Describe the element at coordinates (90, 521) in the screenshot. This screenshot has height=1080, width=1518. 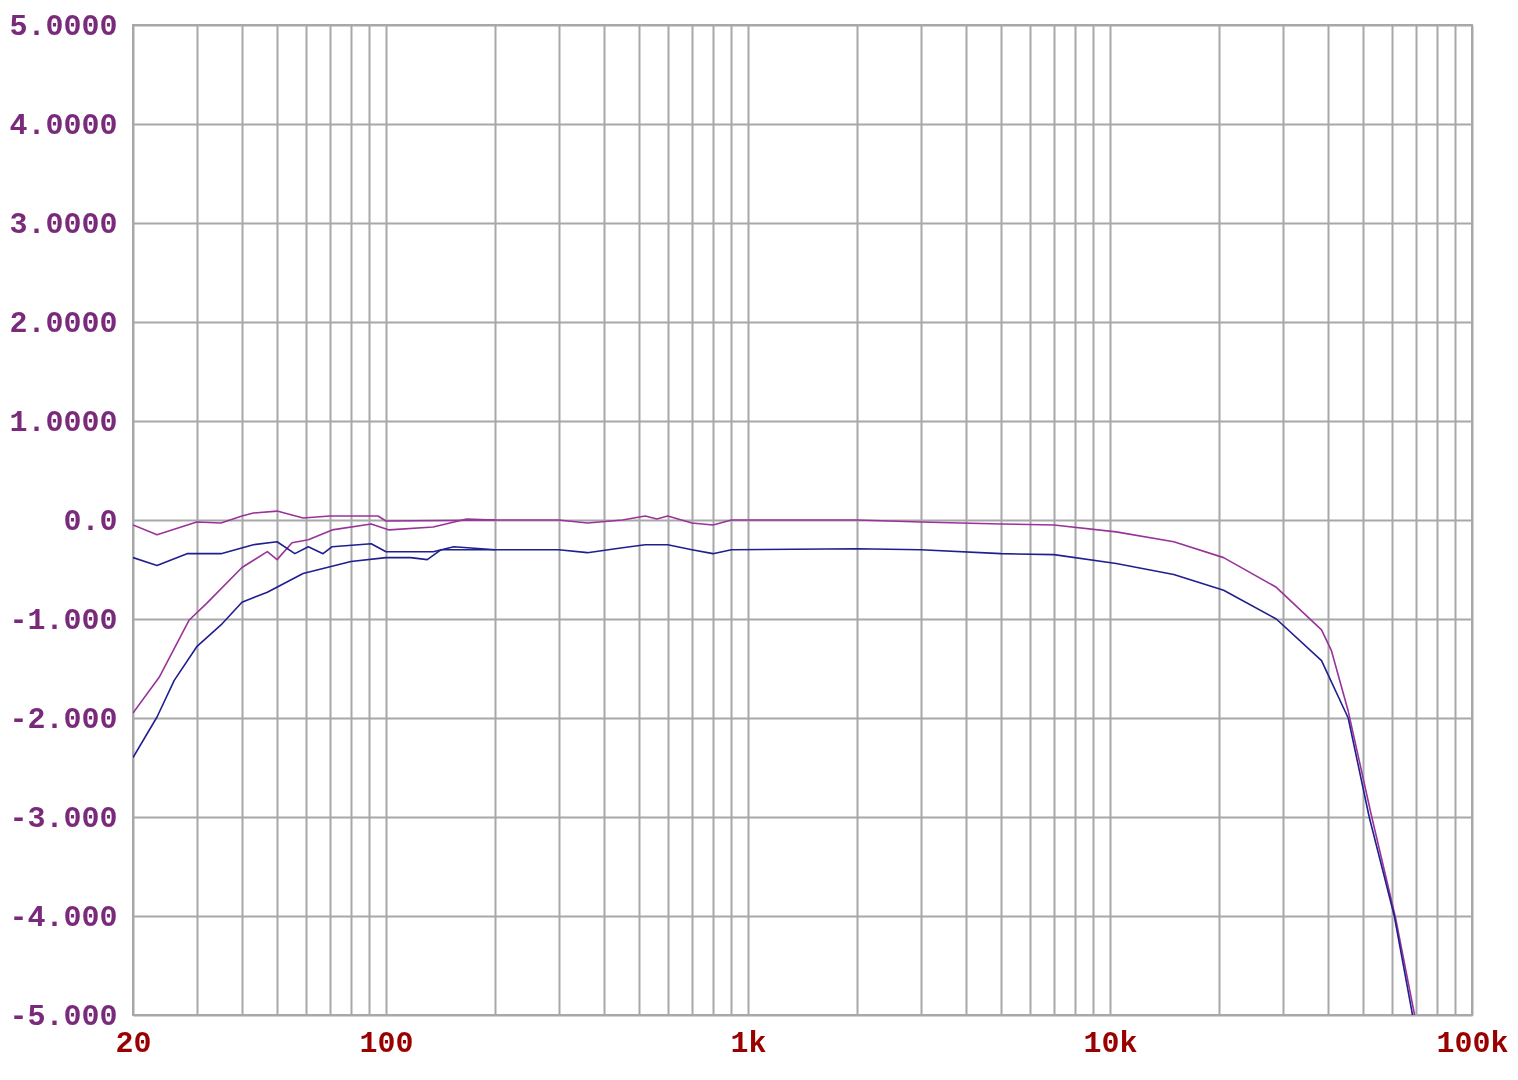
I see `y-tick-label: 0.0` at that location.